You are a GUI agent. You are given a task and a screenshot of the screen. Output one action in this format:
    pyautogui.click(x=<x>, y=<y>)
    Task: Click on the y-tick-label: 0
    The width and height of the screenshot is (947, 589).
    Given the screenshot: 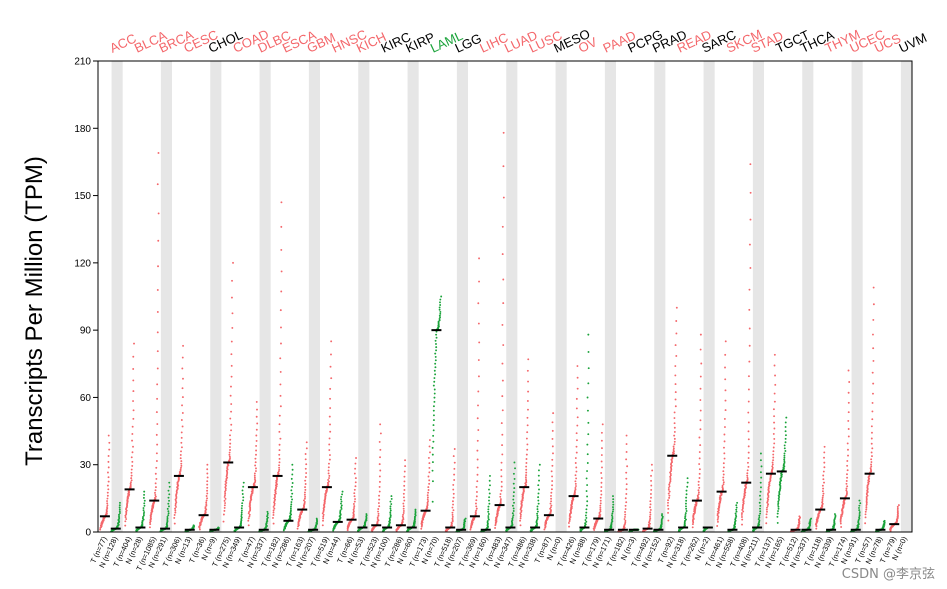 What is the action you would take?
    pyautogui.click(x=88, y=533)
    